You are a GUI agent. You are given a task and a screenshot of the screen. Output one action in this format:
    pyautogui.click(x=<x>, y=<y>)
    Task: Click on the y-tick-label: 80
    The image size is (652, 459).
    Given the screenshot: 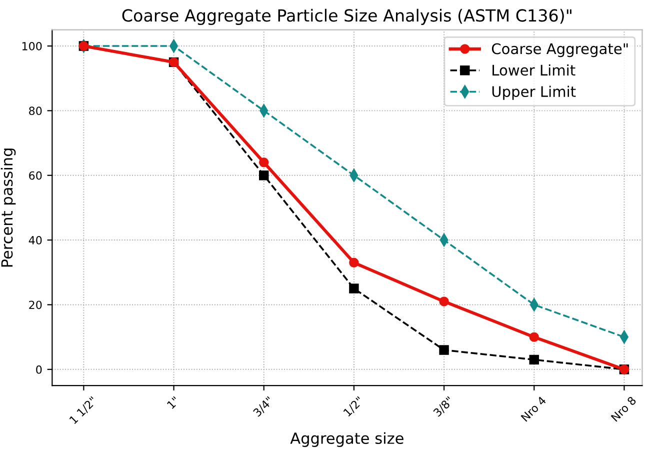 What is the action you would take?
    pyautogui.click(x=35, y=111)
    